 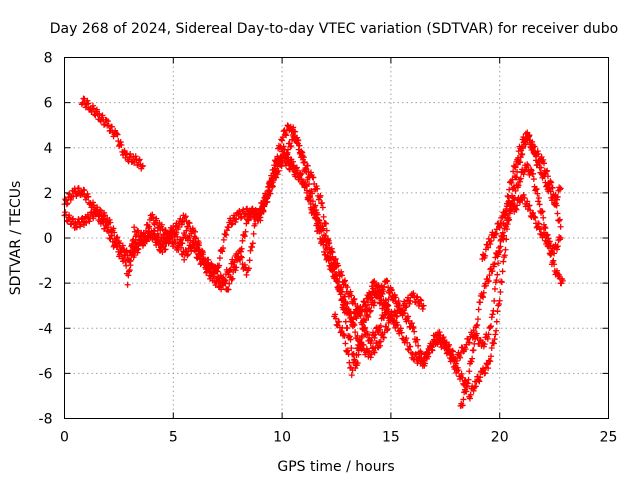 What do you see at coordinates (16, 238) in the screenshot?
I see `y-axis-label: SDTVAR / TECUs` at bounding box center [16, 238].